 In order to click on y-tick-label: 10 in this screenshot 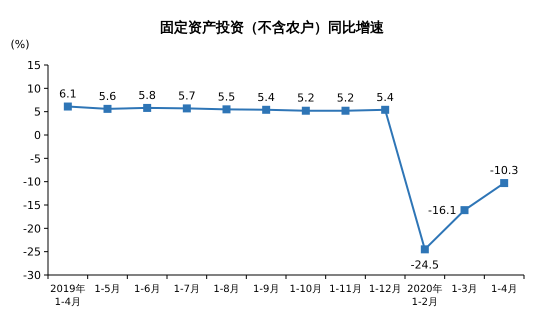, I will do `click(34, 89)`.